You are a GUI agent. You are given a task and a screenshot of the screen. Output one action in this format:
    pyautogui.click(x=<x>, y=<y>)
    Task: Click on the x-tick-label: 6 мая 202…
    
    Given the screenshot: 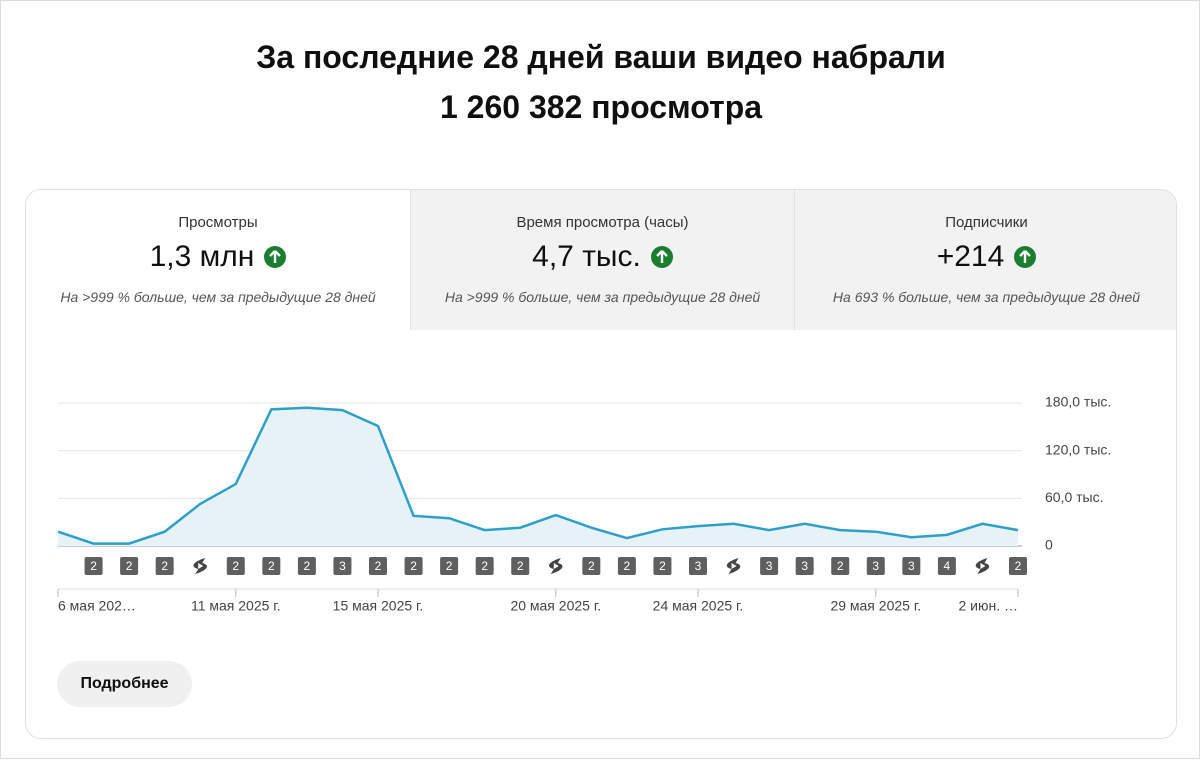 What is the action you would take?
    pyautogui.click(x=97, y=606)
    